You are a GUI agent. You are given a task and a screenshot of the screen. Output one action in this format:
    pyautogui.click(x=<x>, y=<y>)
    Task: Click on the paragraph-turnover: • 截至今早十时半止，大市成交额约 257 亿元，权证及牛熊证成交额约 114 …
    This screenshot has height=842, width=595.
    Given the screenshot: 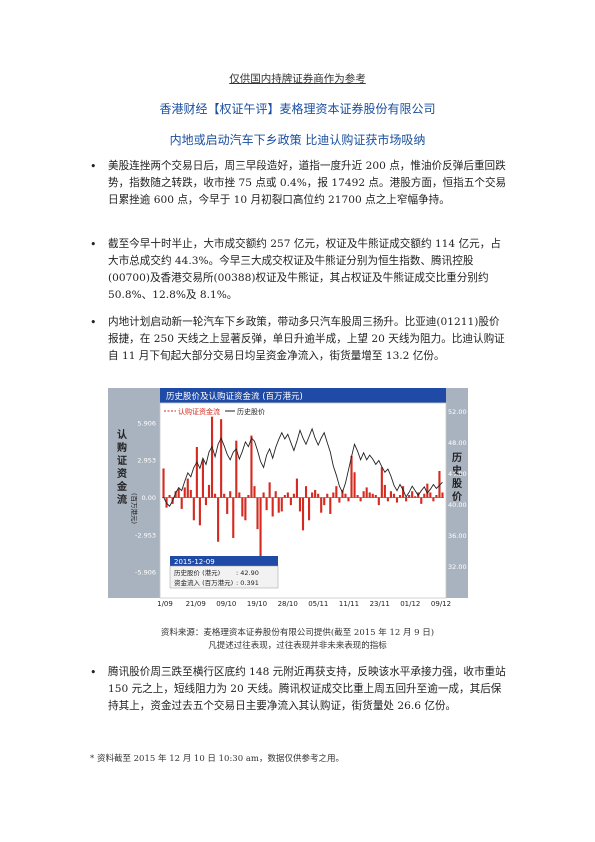 What is the action you would take?
    pyautogui.click(x=299, y=270)
    